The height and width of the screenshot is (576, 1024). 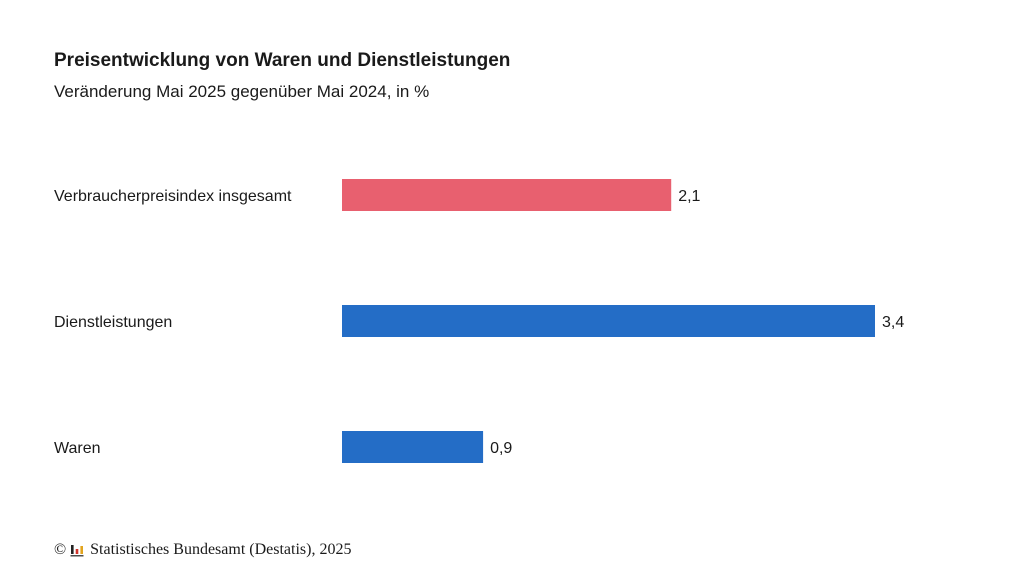 I want to click on category-label-waren: Waren, so click(x=77, y=448).